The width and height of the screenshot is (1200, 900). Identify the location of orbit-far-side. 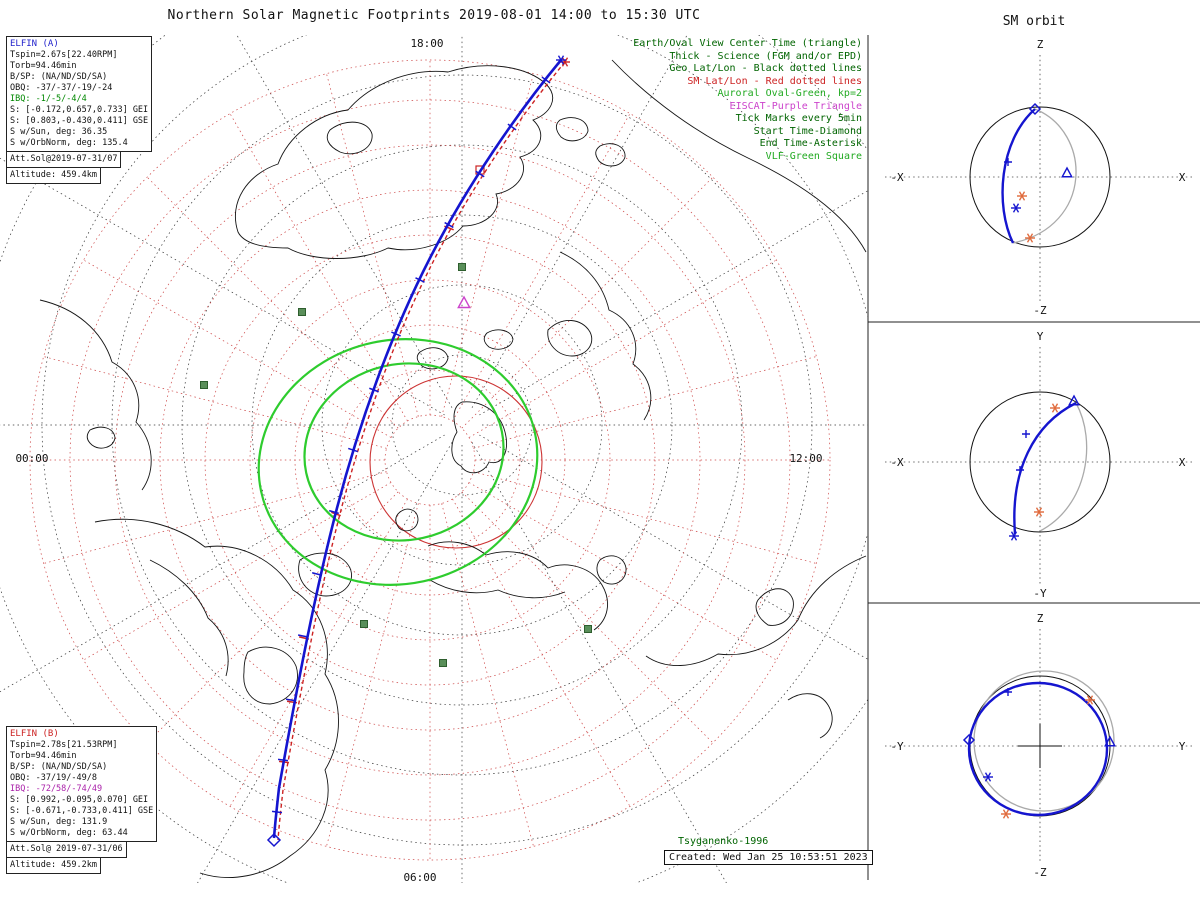
(1044, 176).